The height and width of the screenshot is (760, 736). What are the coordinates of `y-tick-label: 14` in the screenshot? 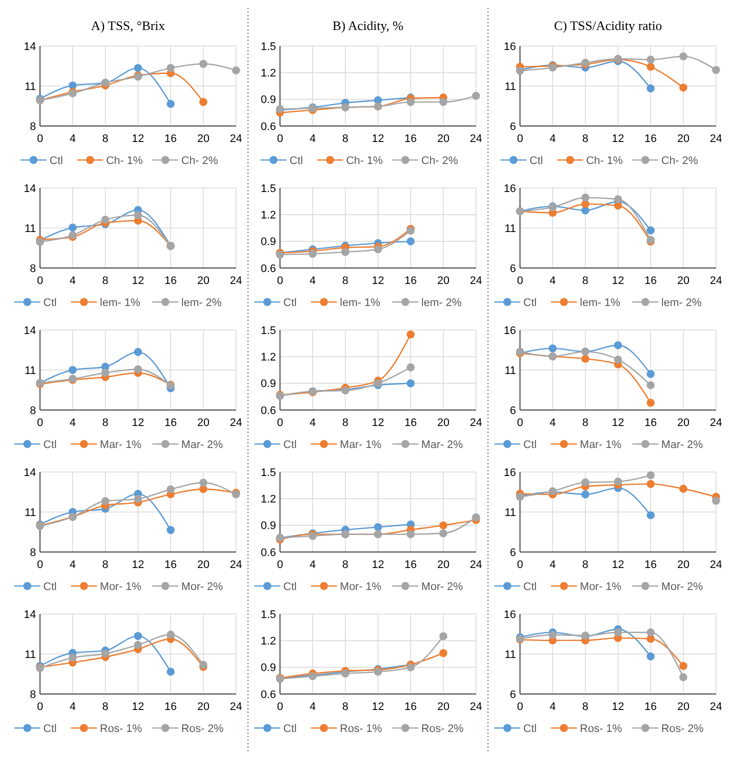 It's located at (30, 614).